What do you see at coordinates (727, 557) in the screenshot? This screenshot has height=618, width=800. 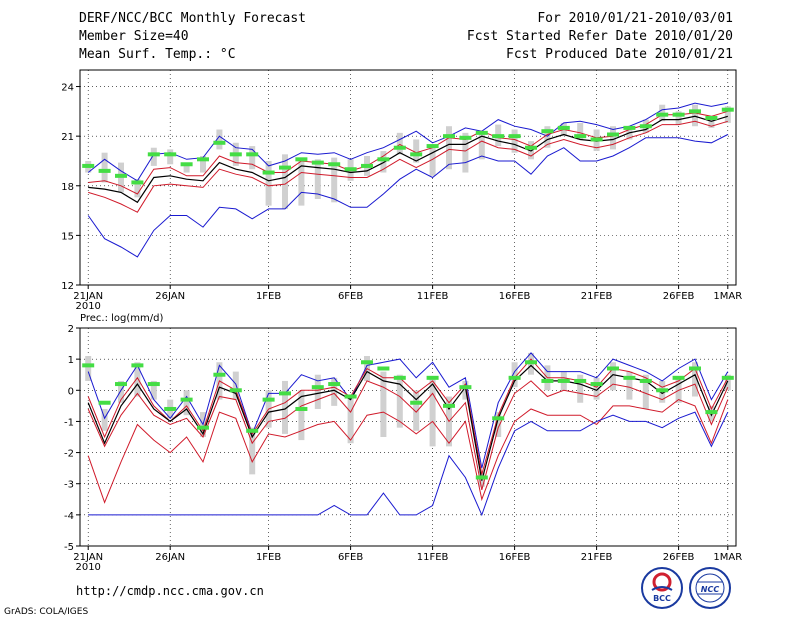 I see `prec-xtick-label: 1MAR` at bounding box center [727, 557].